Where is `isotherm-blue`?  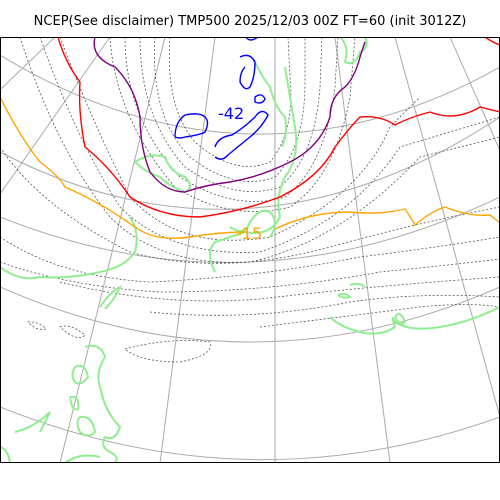 isotherm-blue is located at coordinates (221, 98).